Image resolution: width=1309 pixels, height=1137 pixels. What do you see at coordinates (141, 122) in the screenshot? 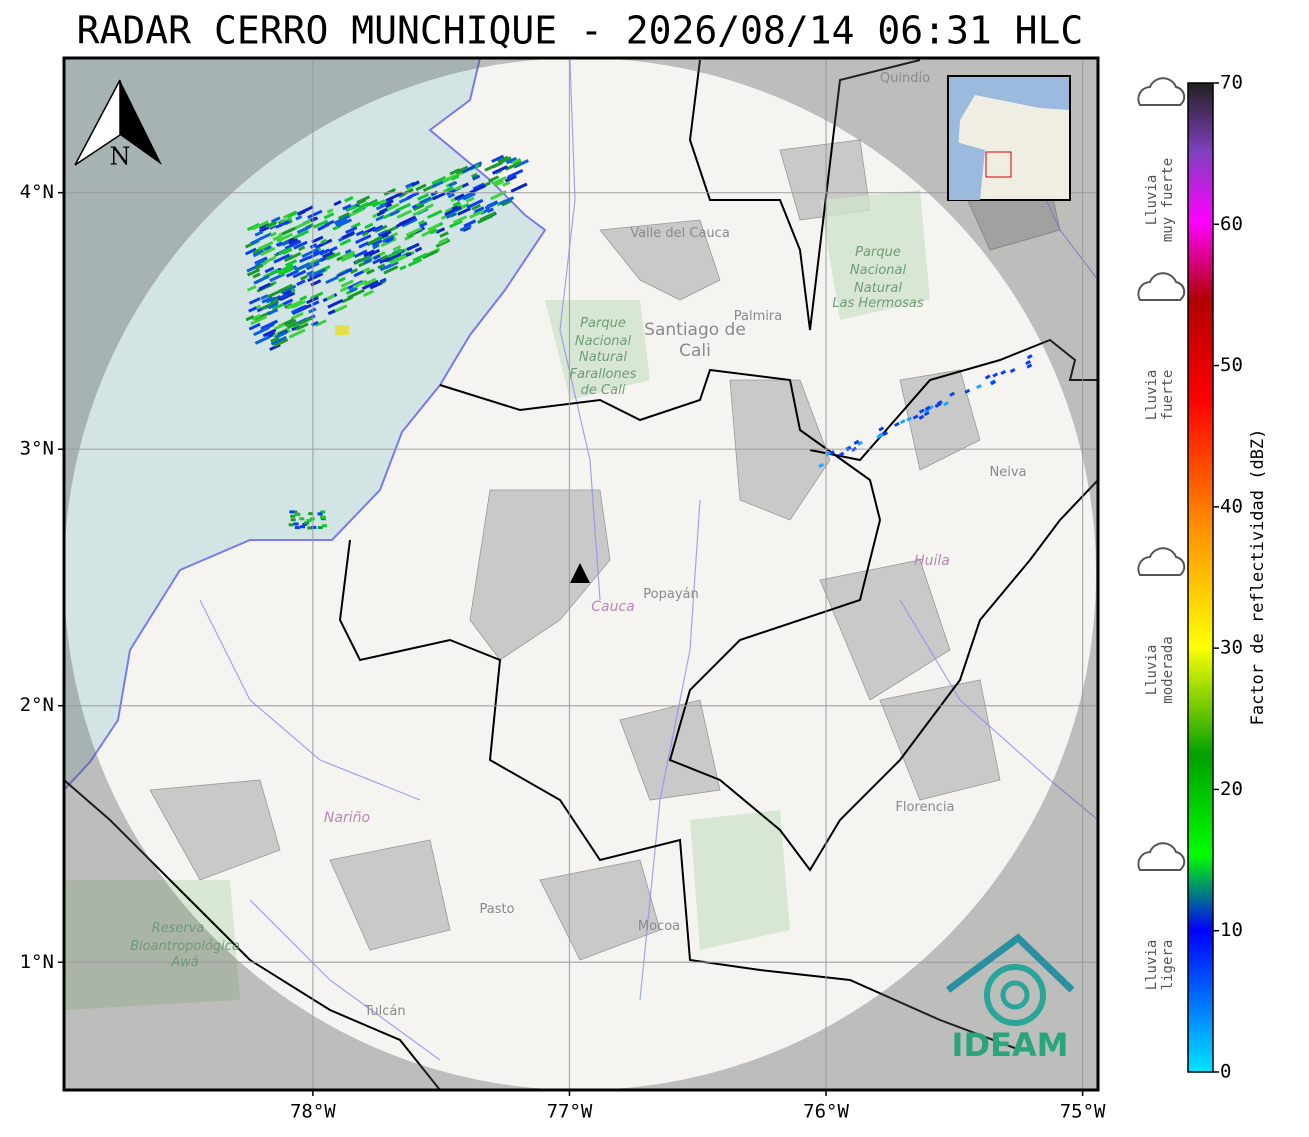
I see `north-arrow-part` at bounding box center [141, 122].